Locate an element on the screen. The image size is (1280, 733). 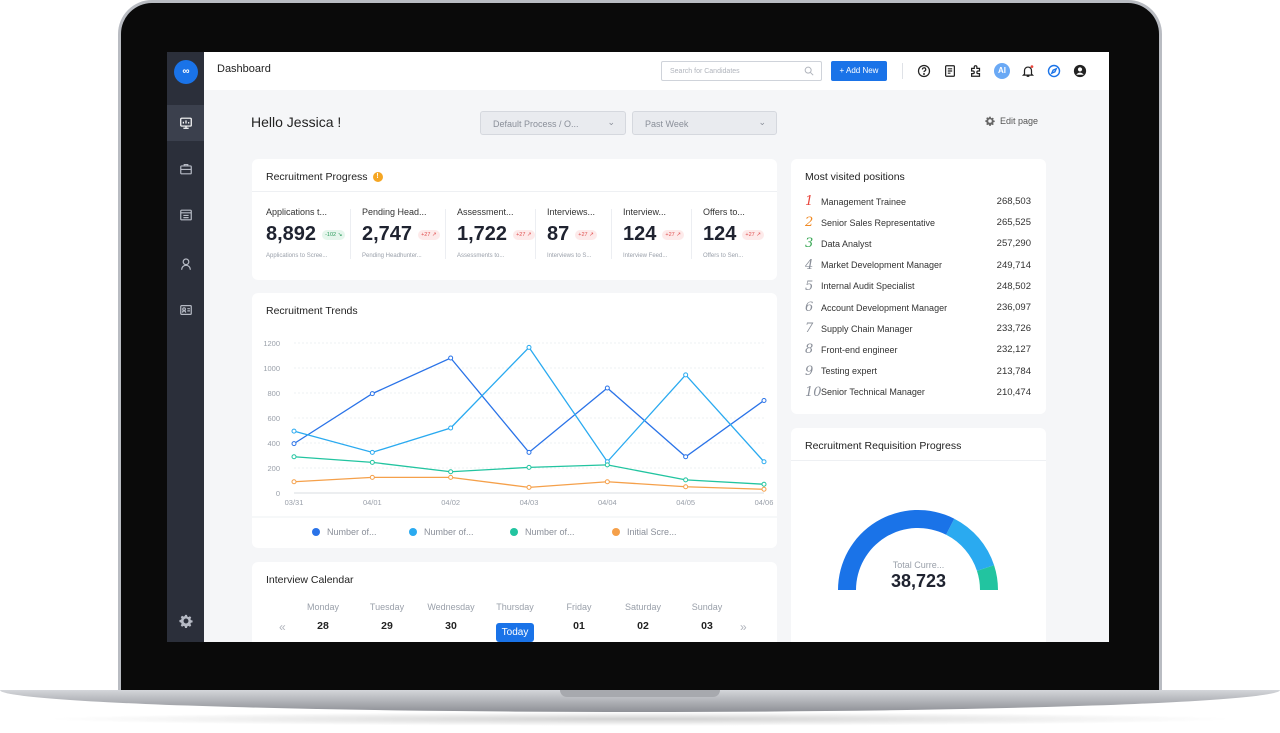
position-count: 232,127 is located at coordinates (1013, 350).